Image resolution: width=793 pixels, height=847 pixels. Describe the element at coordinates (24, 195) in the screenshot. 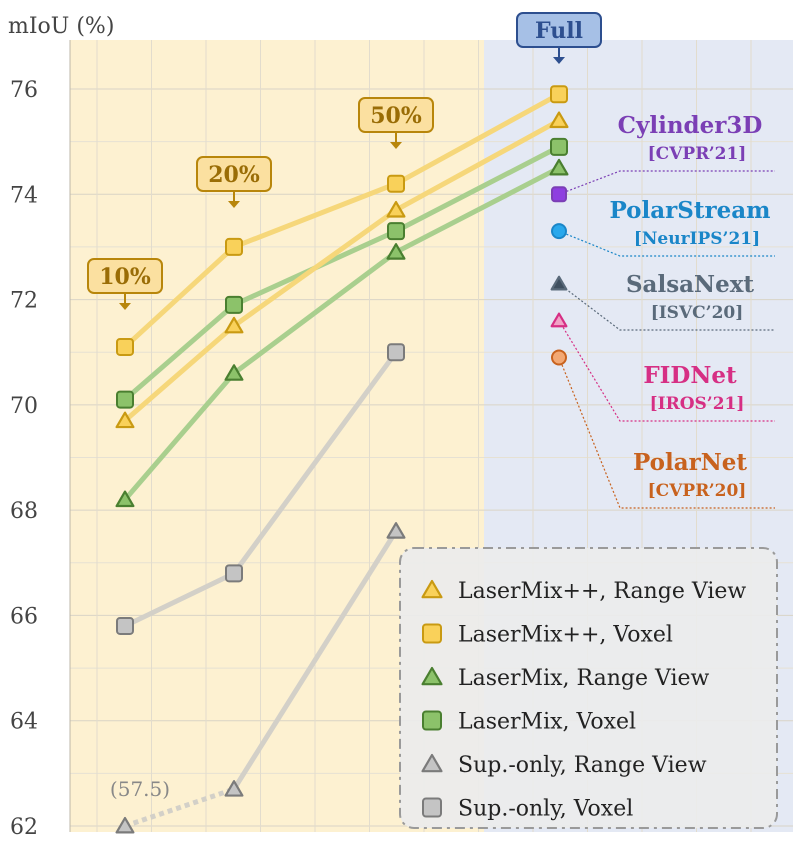

I see `y-tick-label: 74` at that location.